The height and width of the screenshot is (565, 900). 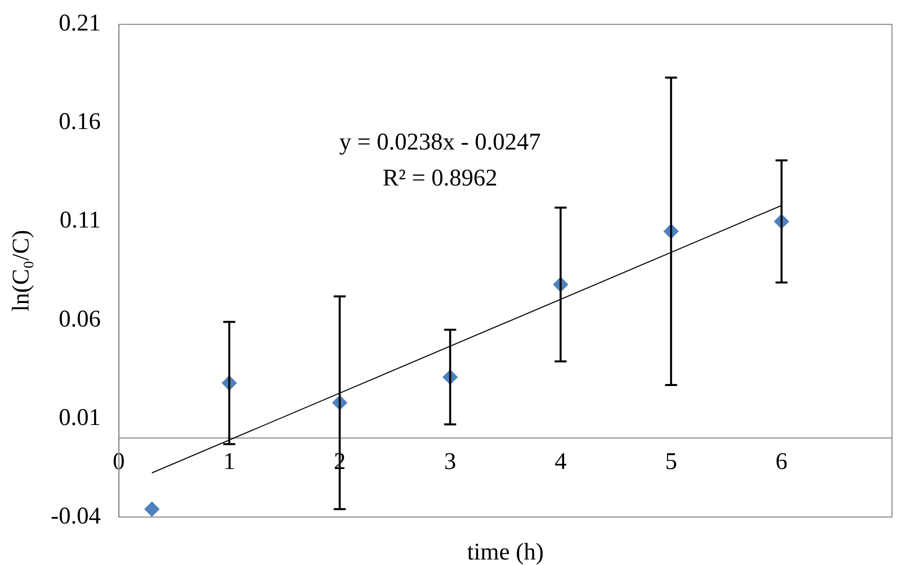 What do you see at coordinates (79, 23) in the screenshot?
I see `y-tick-label: 0.21` at bounding box center [79, 23].